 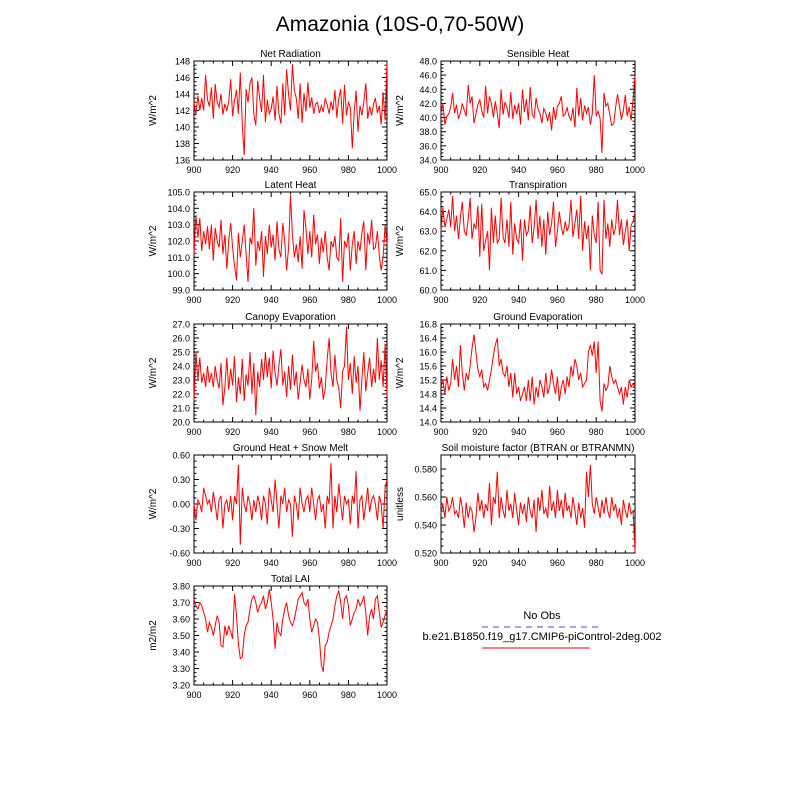 I want to click on y-tick-label: 0.540, so click(x=425, y=526).